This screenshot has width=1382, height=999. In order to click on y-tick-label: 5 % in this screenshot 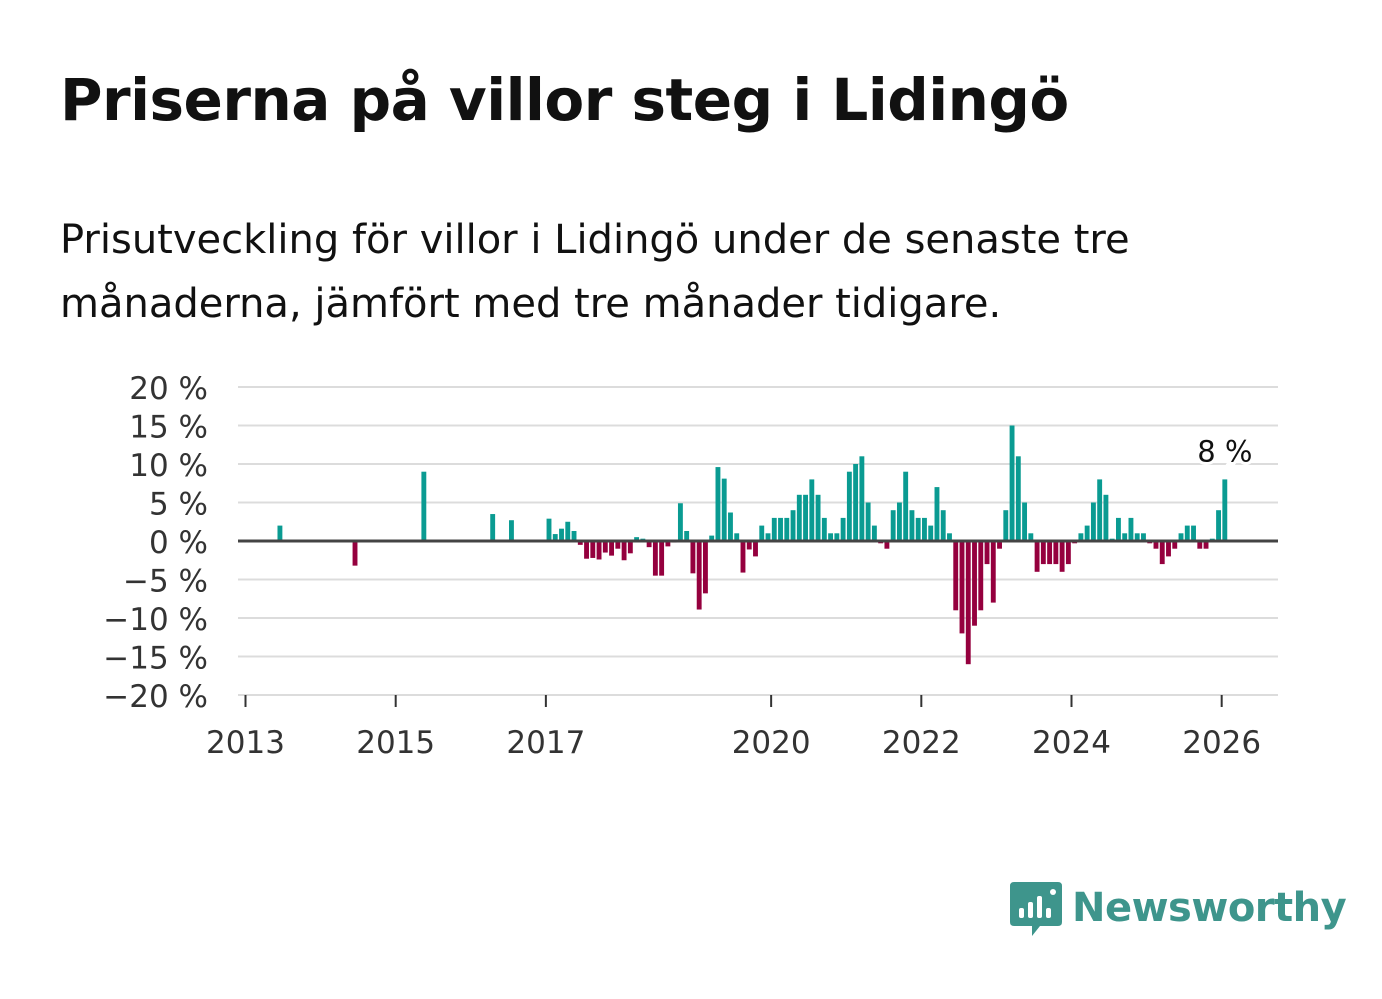, I will do `click(178, 505)`.